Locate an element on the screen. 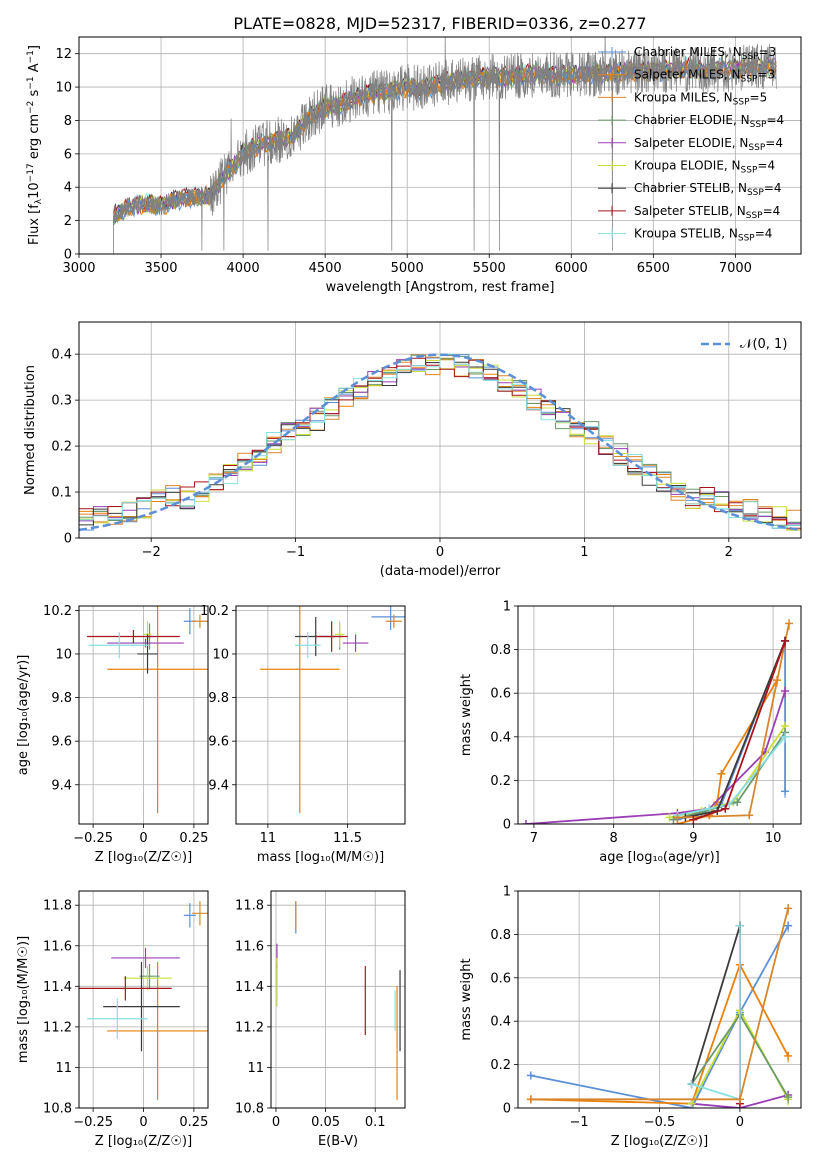 Image resolution: width=819 pixels, height=1170 pixels. legend-entry: Salpeter ELODIE, NSSP=4 is located at coordinates (708, 144).